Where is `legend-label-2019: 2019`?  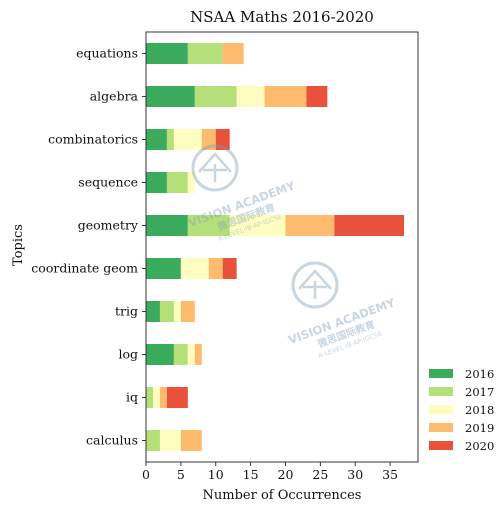 legend-label-2019: 2019 is located at coordinates (479, 428).